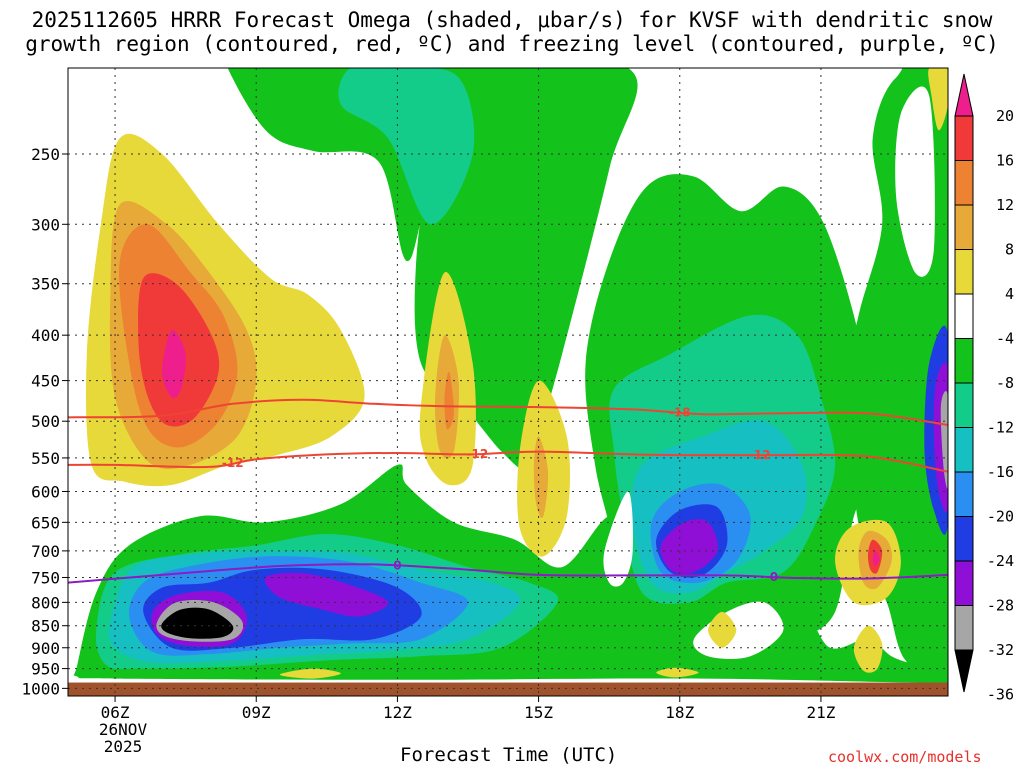 Image resolution: width=1024 pixels, height=768 pixels. I want to click on omega-region-yellow-sfc, so click(310, 673).